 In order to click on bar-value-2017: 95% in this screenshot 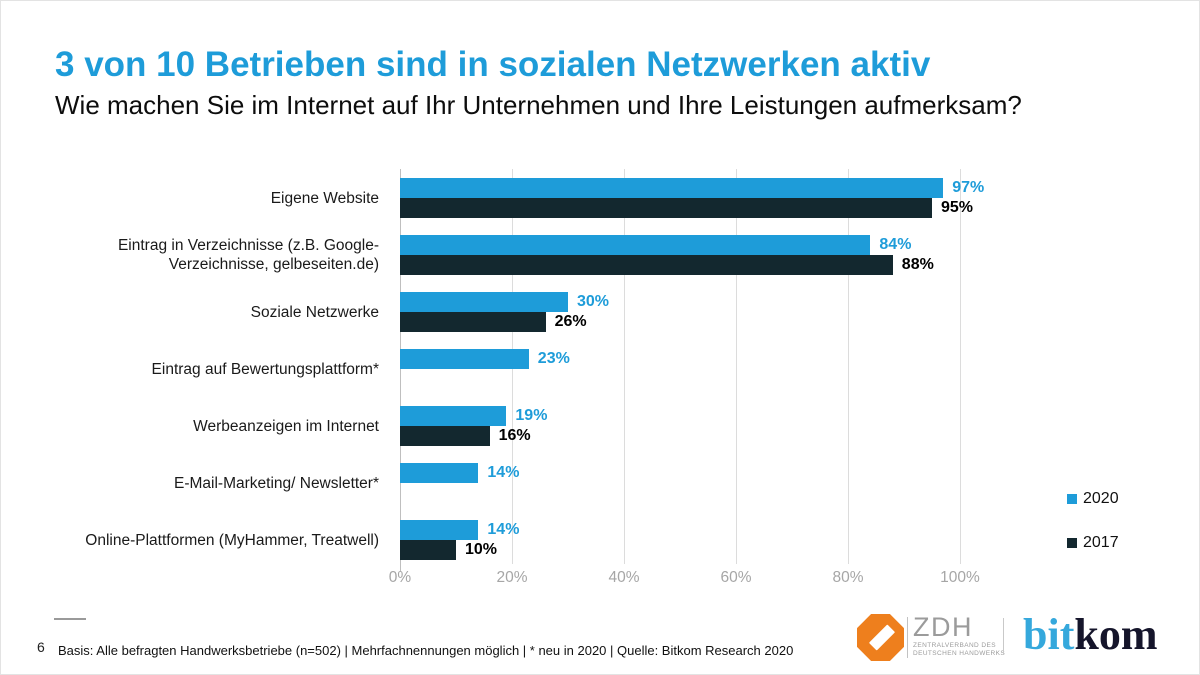, I will do `click(957, 207)`.